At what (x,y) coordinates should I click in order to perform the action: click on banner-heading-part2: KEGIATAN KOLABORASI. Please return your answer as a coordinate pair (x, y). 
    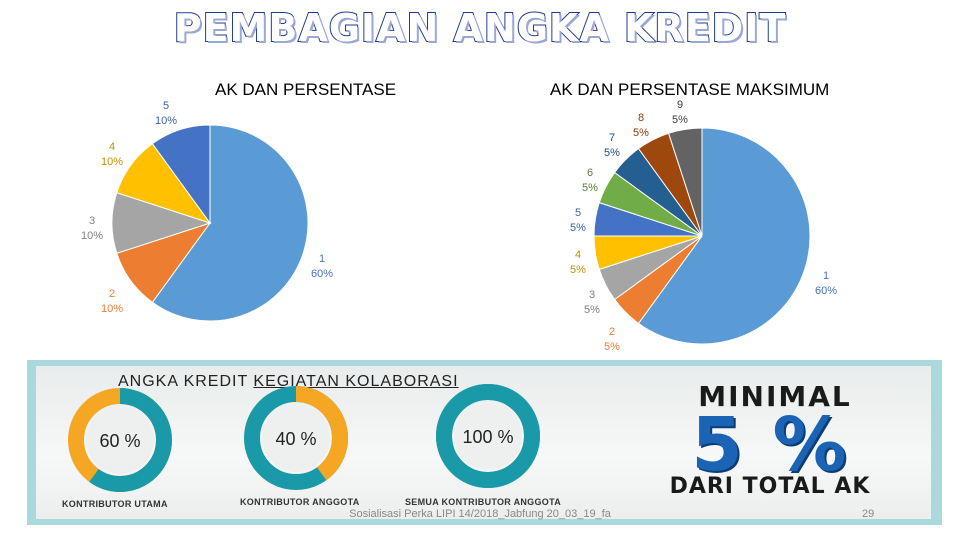
    Looking at the image, I should click on (356, 381).